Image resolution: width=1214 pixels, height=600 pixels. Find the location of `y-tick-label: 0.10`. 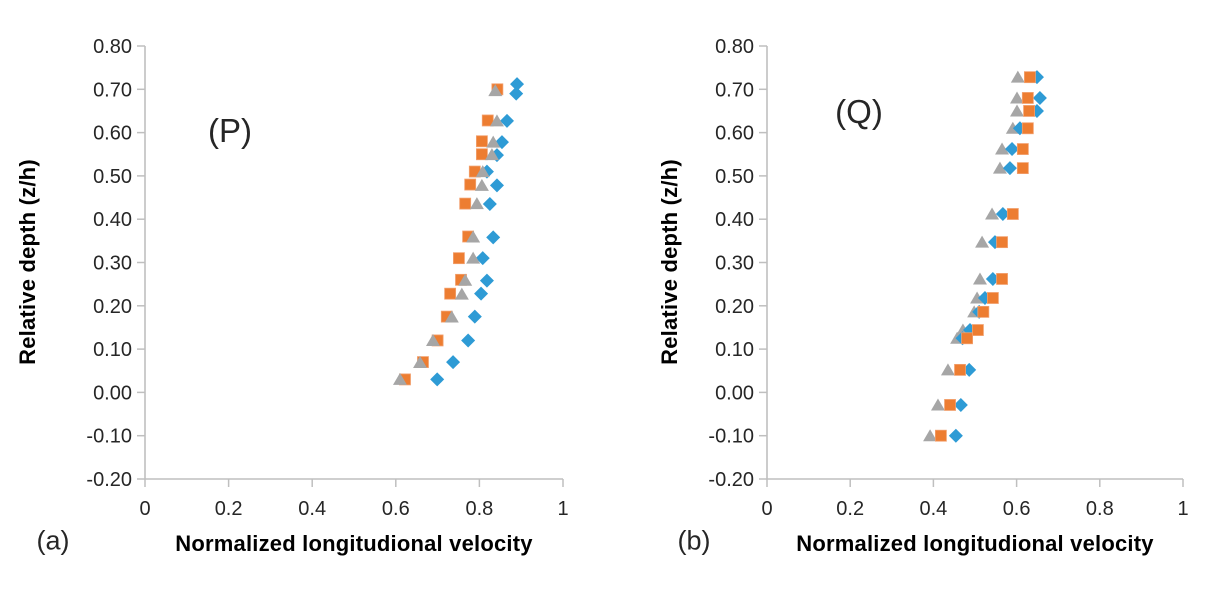

y-tick-label: 0.10 is located at coordinates (112, 350).